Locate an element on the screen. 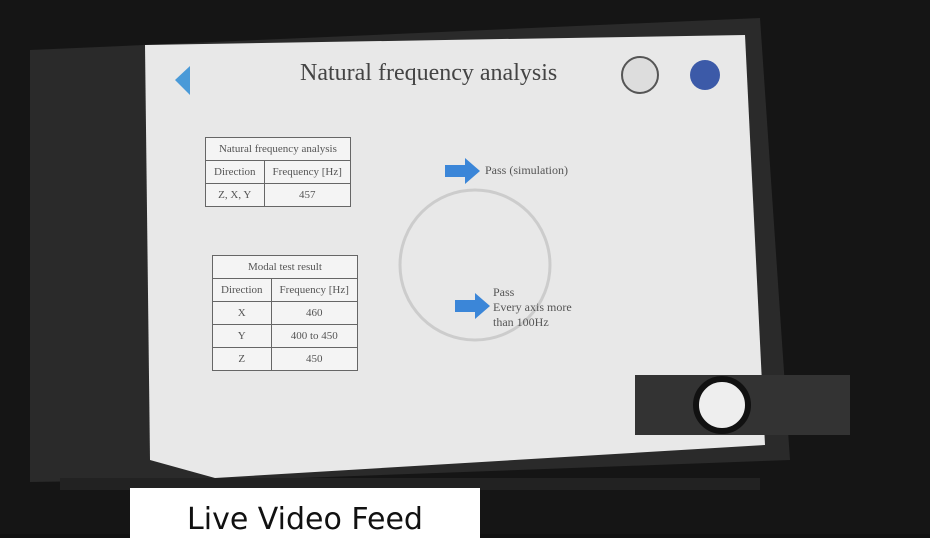  table-title: Modal test result is located at coordinates (285, 267).